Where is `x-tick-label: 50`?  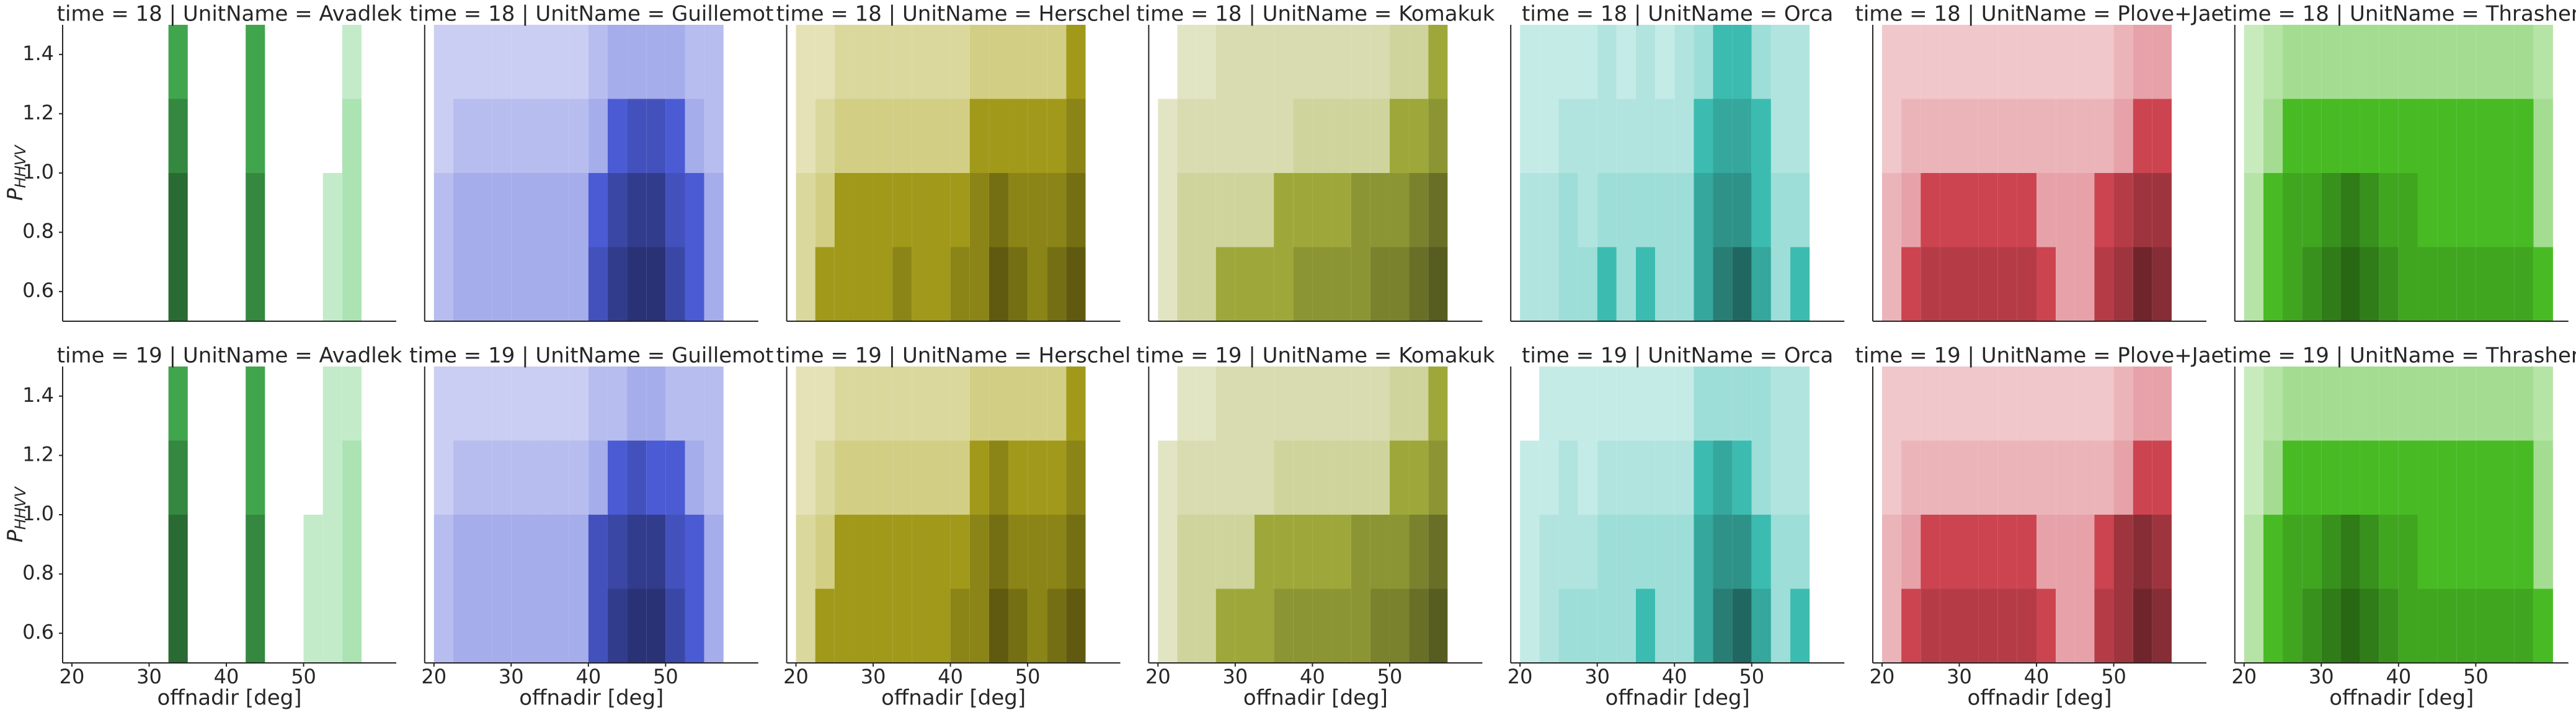
x-tick-label: 50 is located at coordinates (2476, 676).